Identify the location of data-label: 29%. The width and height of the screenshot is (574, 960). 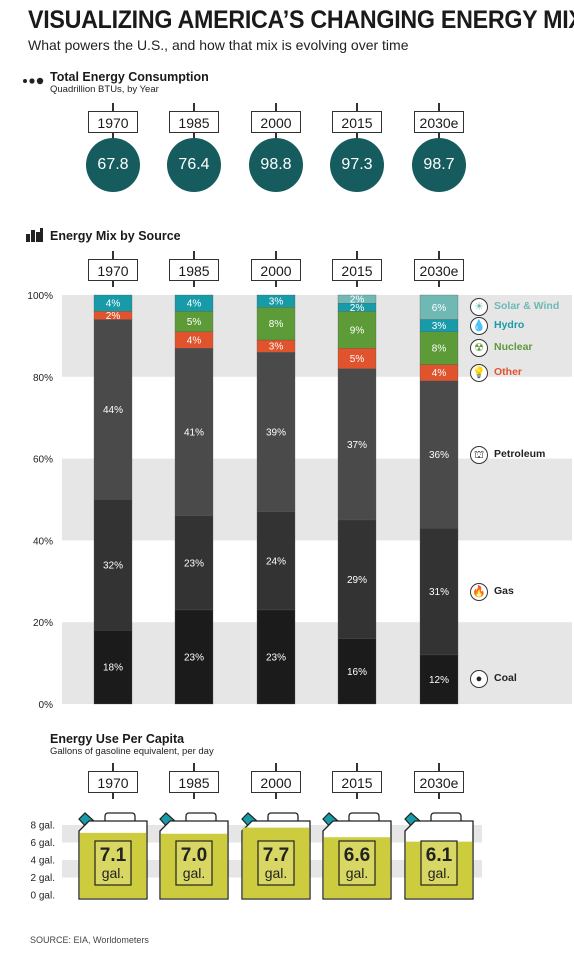
(357, 580).